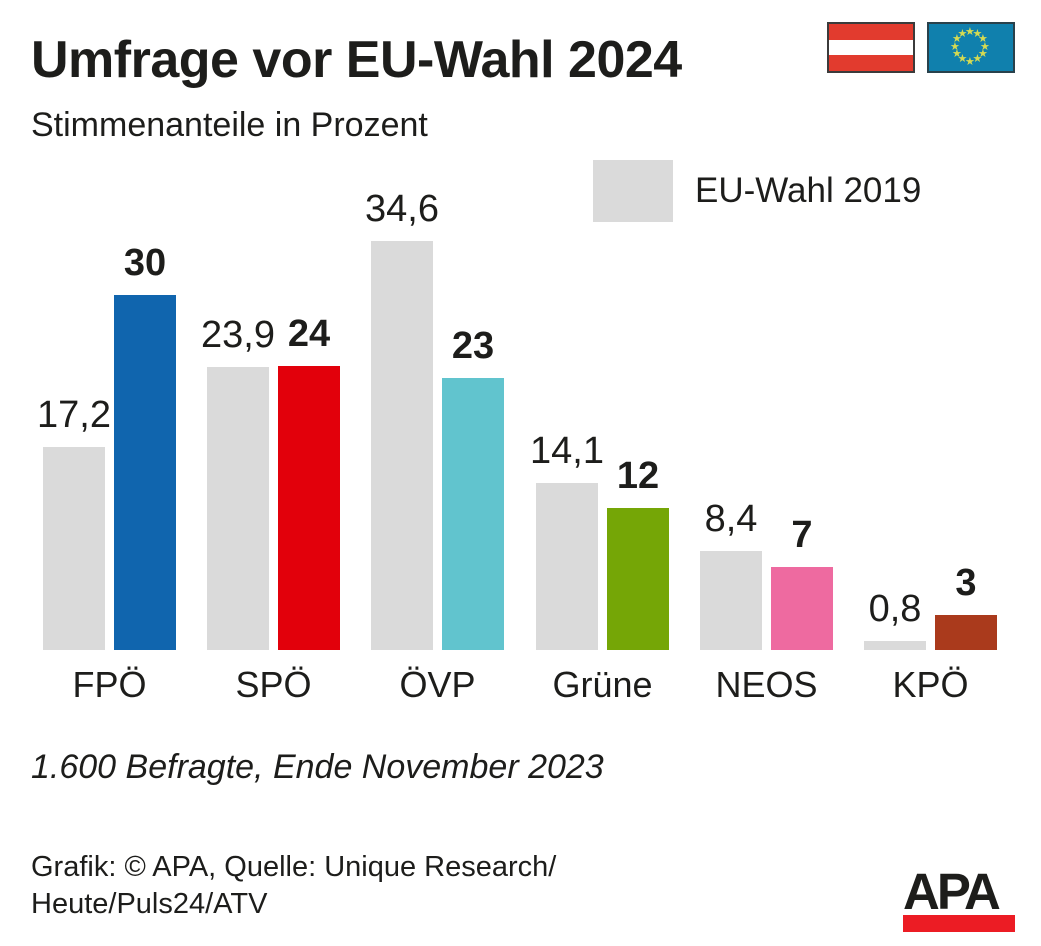  Describe the element at coordinates (638, 476) in the screenshot. I see `value-survey-grune: 12` at that location.